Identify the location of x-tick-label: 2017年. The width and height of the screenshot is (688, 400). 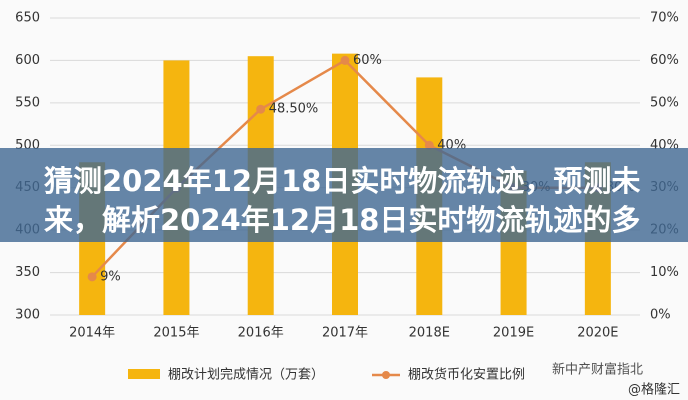
(345, 333).